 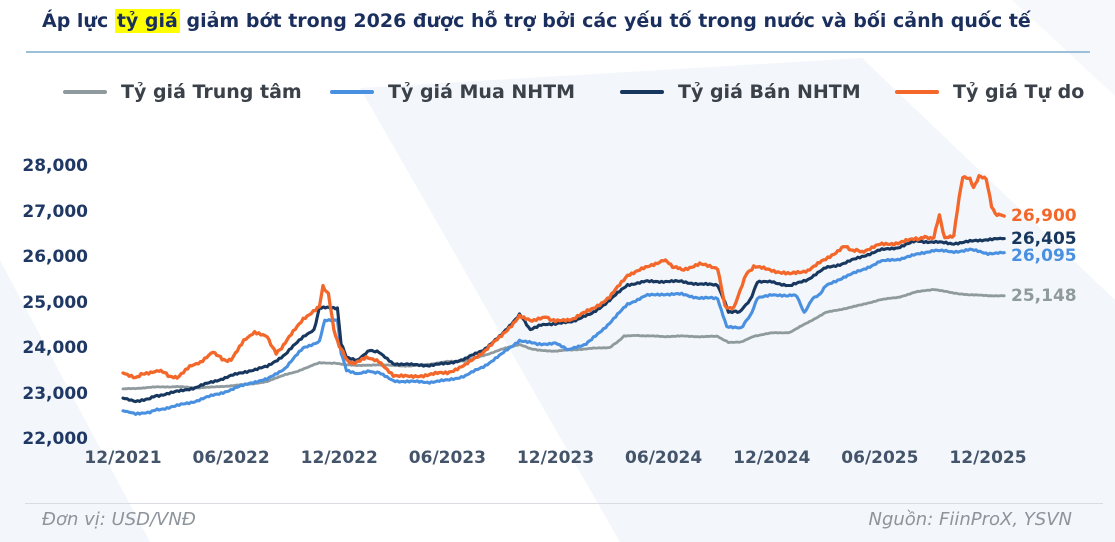 What do you see at coordinates (988, 458) in the screenshot?
I see `x-tick-label: 12/2025` at bounding box center [988, 458].